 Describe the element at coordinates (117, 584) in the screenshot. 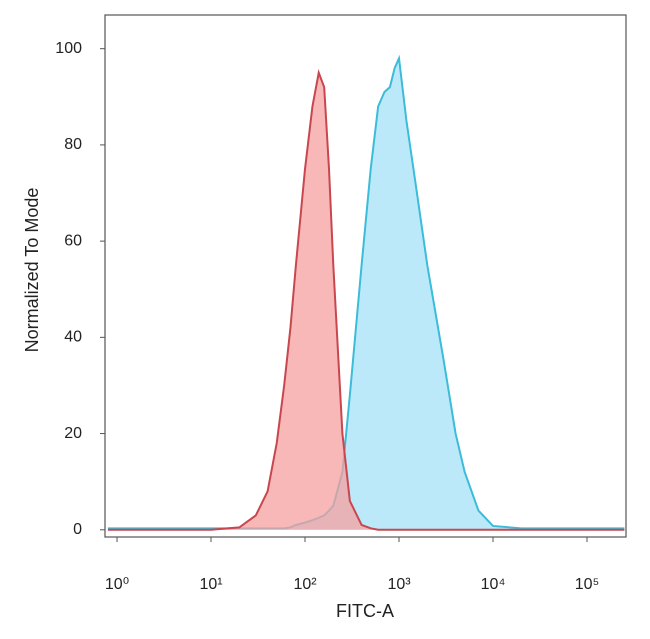

I see `x-tick-label: 10⁰` at that location.